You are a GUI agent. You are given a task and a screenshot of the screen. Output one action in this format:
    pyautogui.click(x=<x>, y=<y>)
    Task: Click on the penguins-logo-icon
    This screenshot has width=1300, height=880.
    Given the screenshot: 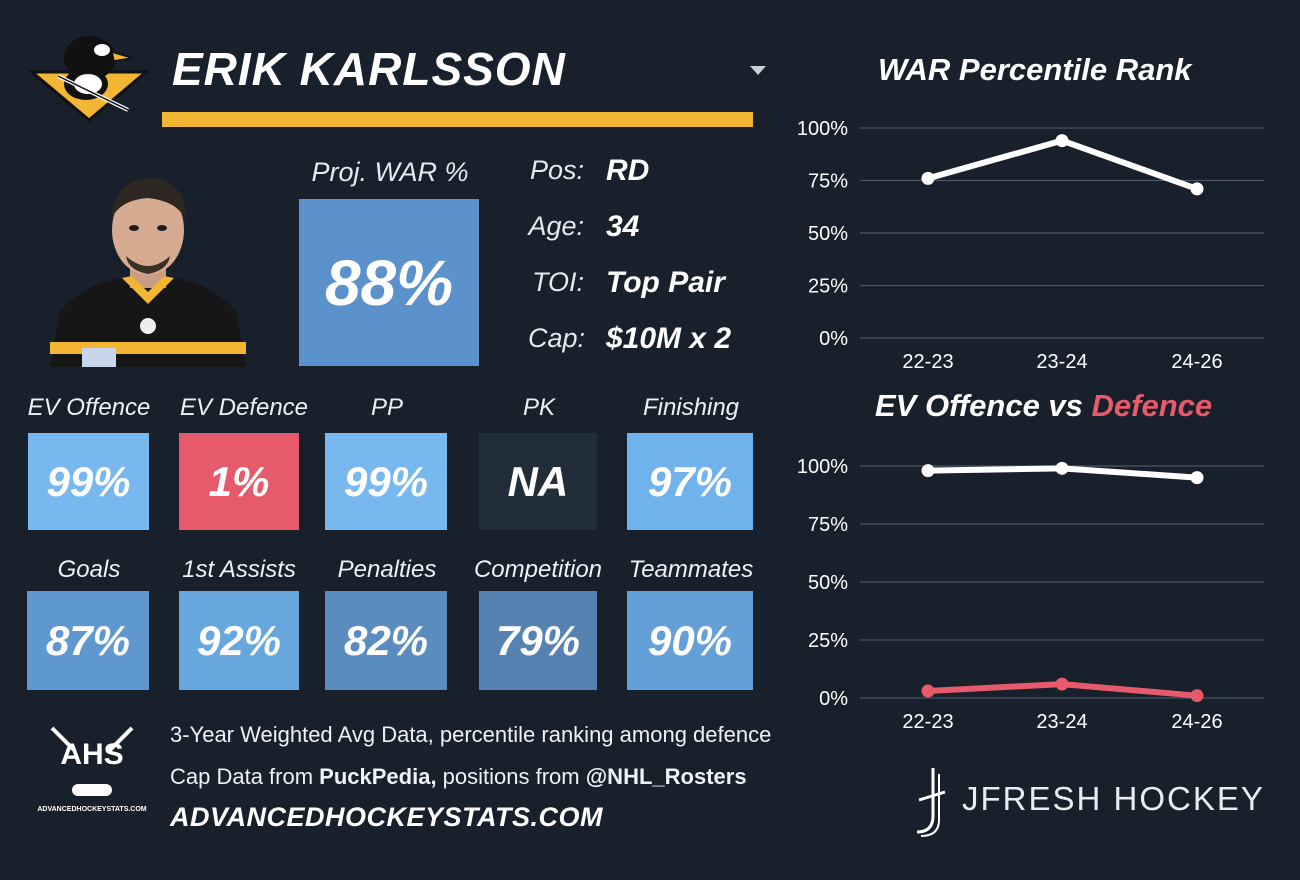 What is the action you would take?
    pyautogui.click(x=89, y=75)
    